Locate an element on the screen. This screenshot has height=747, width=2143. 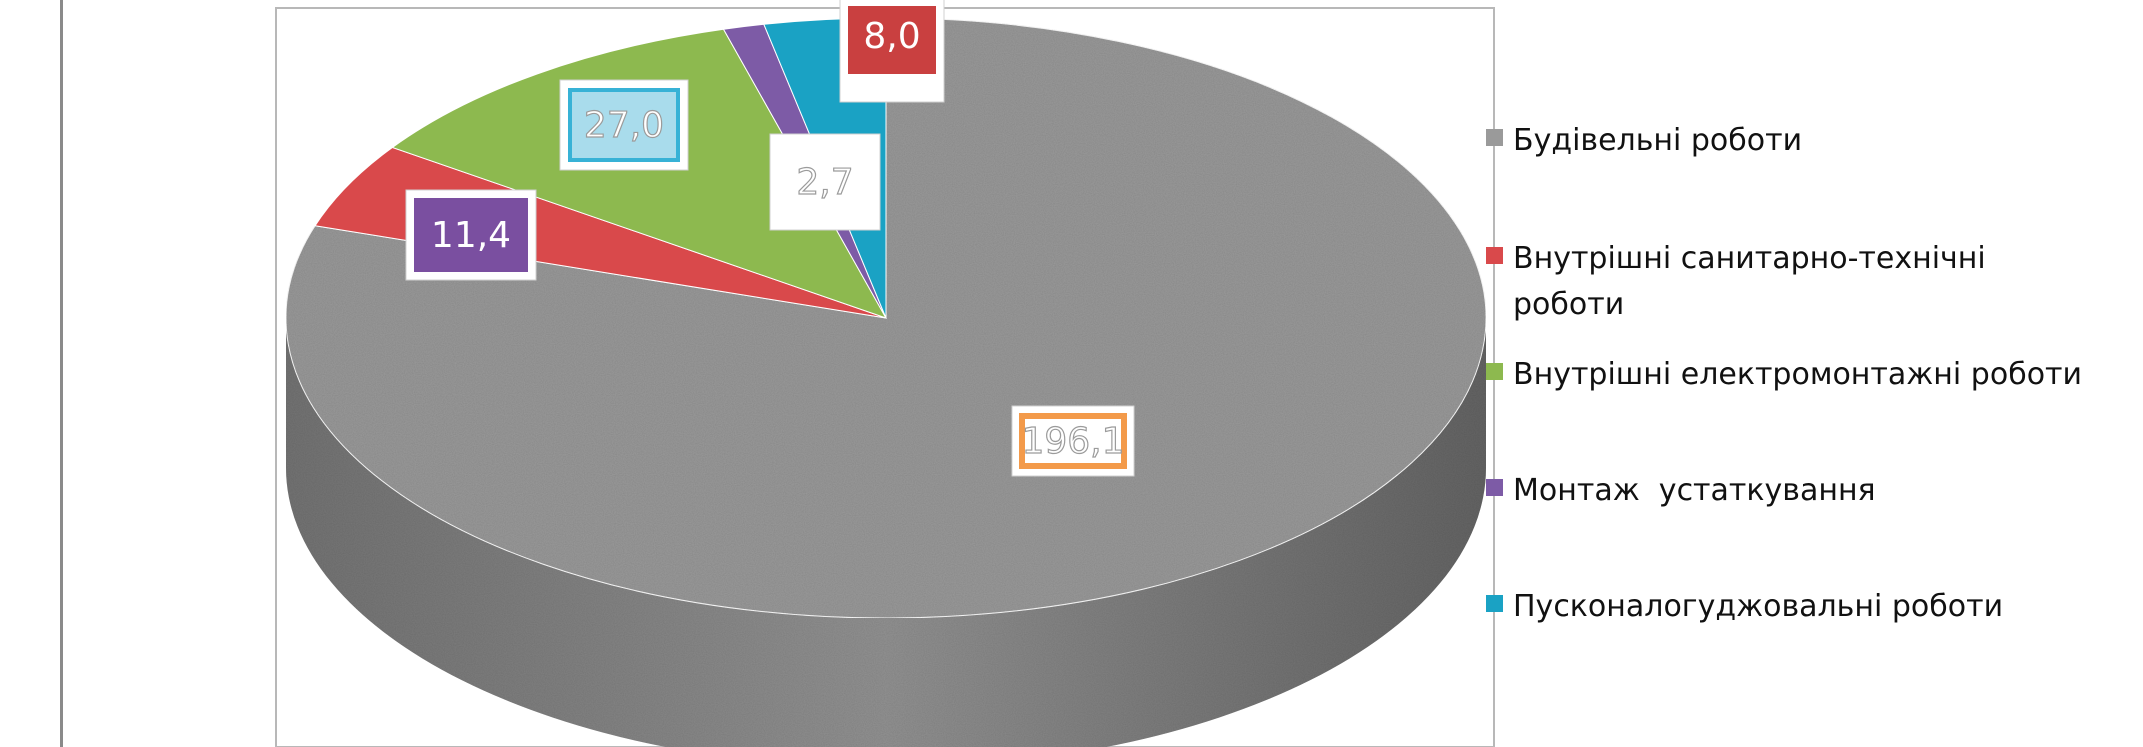
legend-item-sanitary: Внутрішні санитарно-технічні роботи is located at coordinates (1746, 282).